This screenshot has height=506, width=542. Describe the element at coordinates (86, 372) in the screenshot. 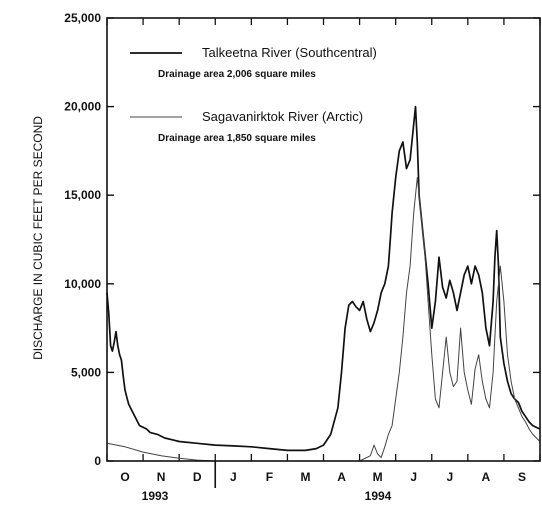

I see `y-tick-label: 5,000` at that location.